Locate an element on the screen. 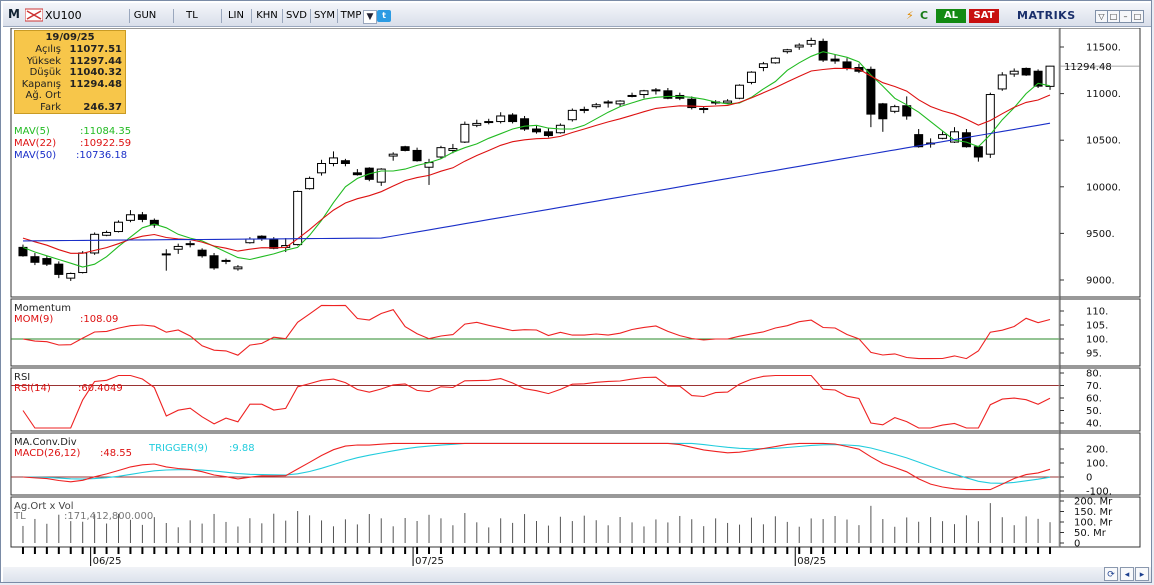 The image size is (1154, 585). rsi-axis-tick-label: 70. is located at coordinates (1094, 386).